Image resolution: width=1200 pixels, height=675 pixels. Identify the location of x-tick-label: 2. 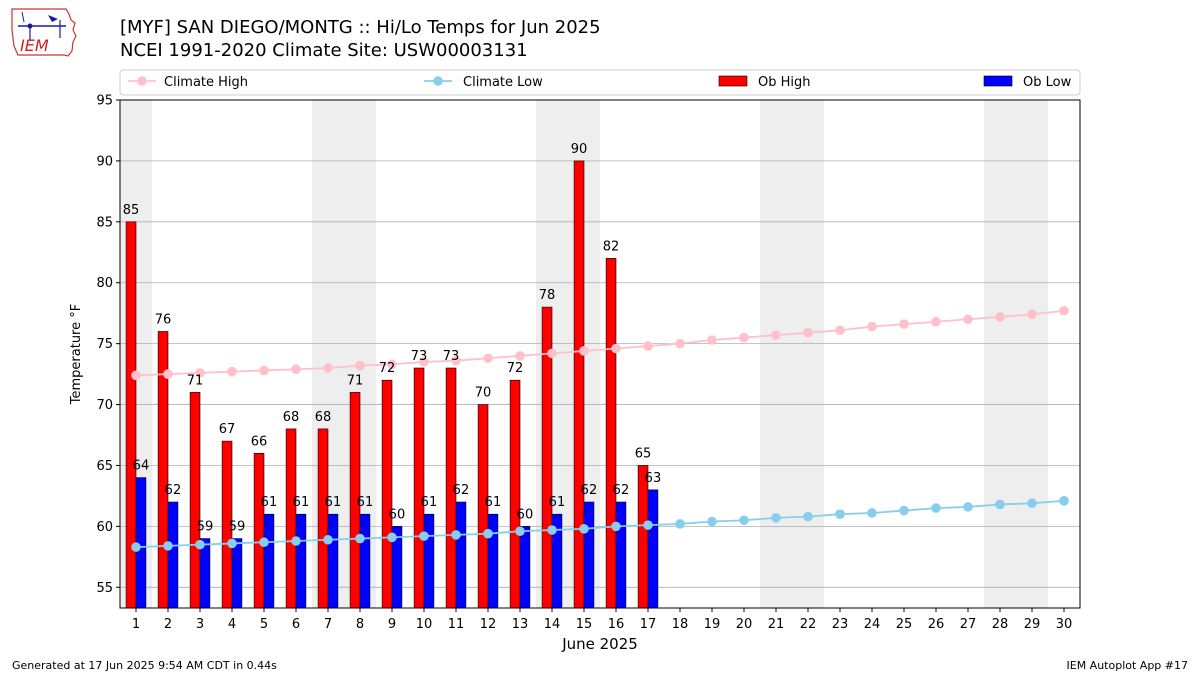
(168, 624).